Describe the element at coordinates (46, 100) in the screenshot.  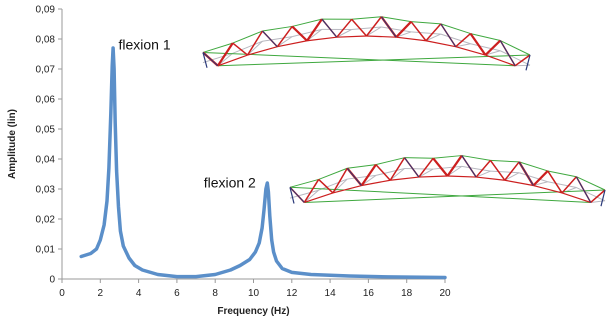
I see `y-tick-label: 0,06` at that location.